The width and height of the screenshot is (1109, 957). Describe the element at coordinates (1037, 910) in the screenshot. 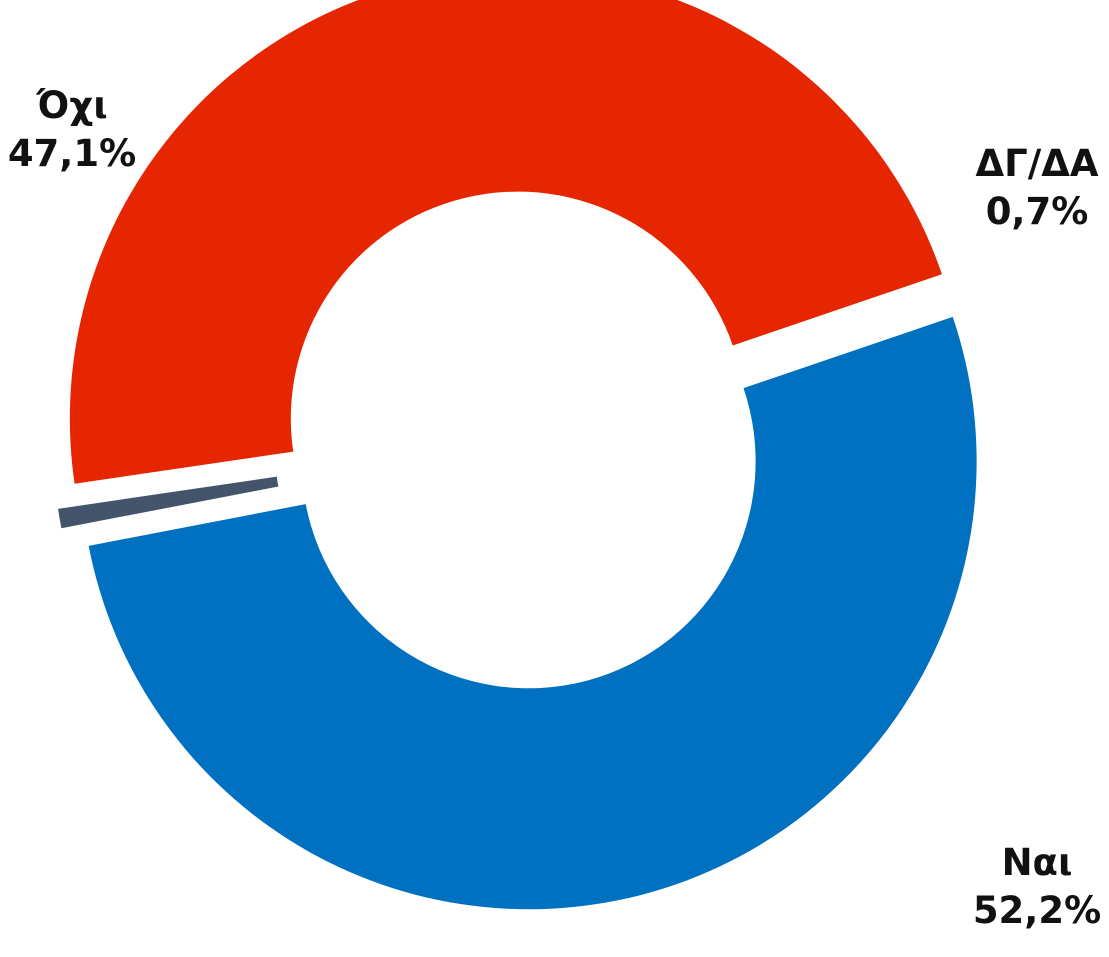

I see `slice-value-label-1: 52,2%` at that location.